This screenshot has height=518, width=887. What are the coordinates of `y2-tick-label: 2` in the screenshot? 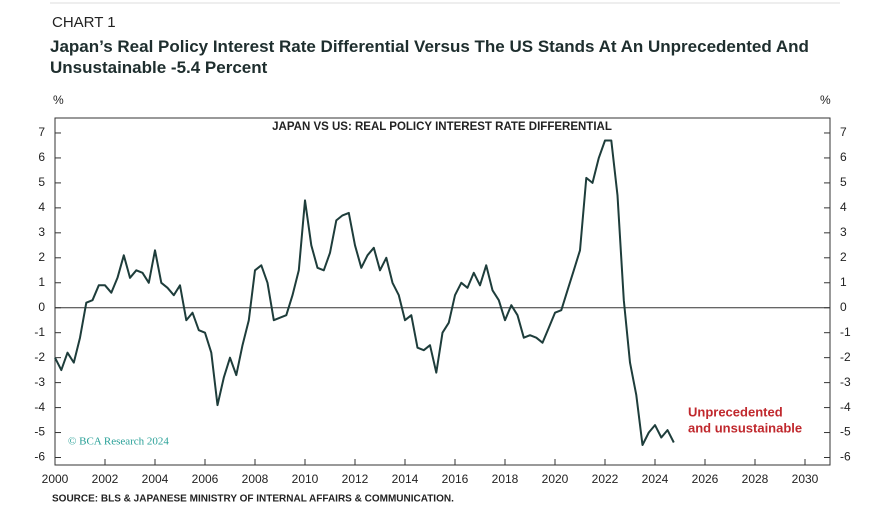 It's located at (843, 257).